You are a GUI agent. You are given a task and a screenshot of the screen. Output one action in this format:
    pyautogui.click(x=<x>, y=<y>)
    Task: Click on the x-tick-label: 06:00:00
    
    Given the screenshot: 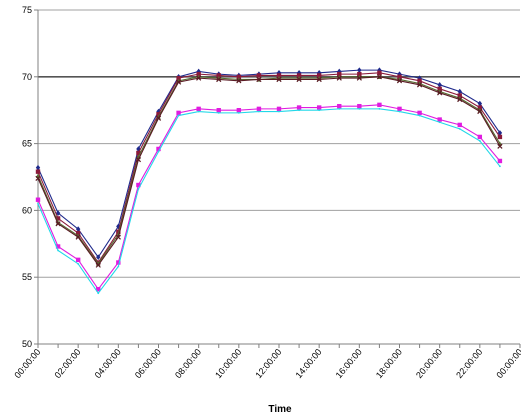 What is the action you would take?
    pyautogui.click(x=148, y=363)
    